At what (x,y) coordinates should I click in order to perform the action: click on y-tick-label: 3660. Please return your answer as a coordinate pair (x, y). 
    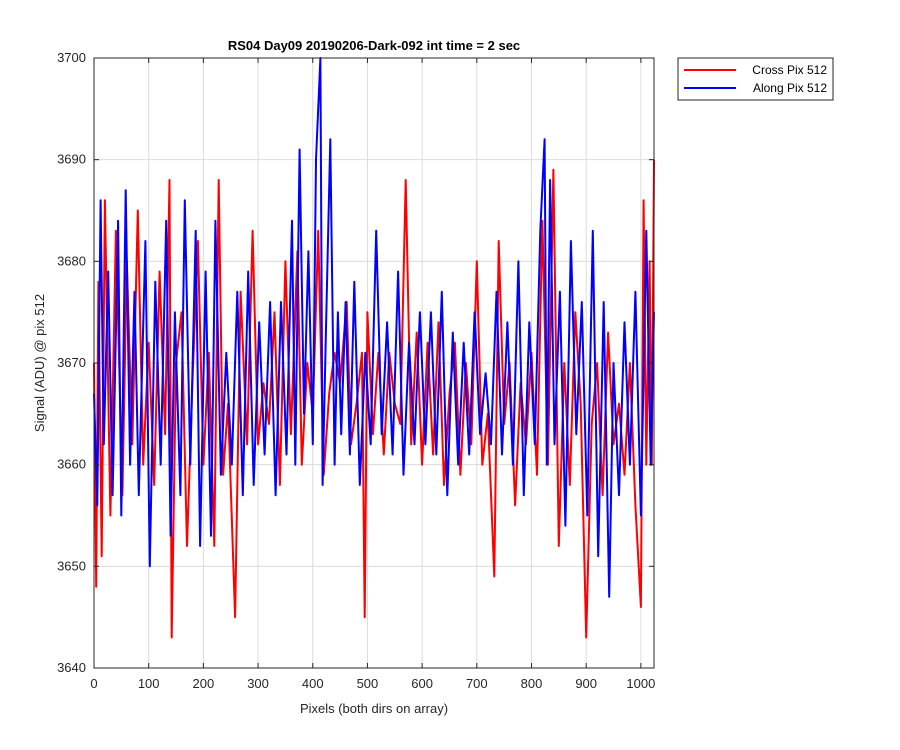
    Looking at the image, I should click on (71, 464).